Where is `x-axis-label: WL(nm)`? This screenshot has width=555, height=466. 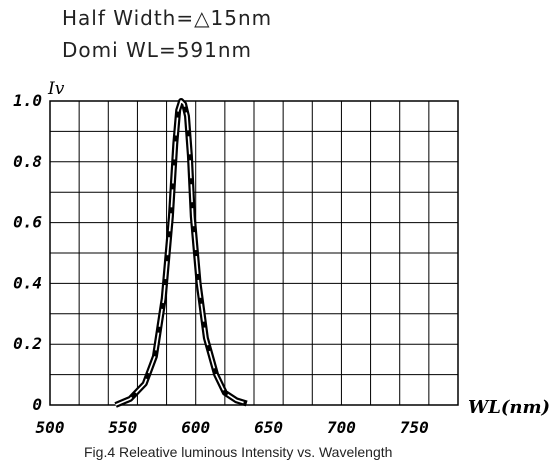 x-axis-label: WL(nm) is located at coordinates (509, 407).